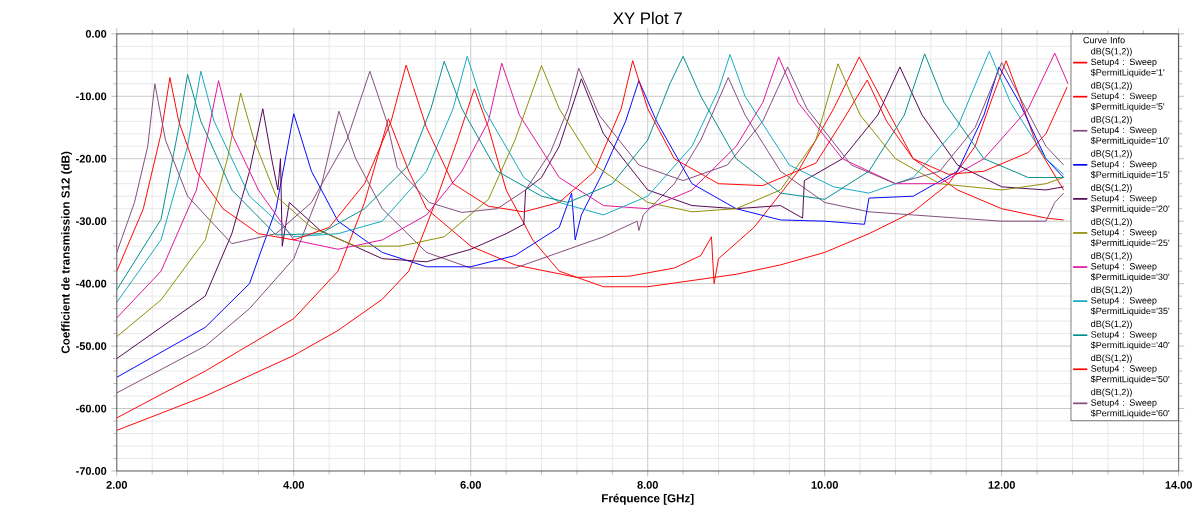 The width and height of the screenshot is (1198, 512). What do you see at coordinates (293, 485) in the screenshot?
I see `x-tick-label: 4.00` at bounding box center [293, 485].